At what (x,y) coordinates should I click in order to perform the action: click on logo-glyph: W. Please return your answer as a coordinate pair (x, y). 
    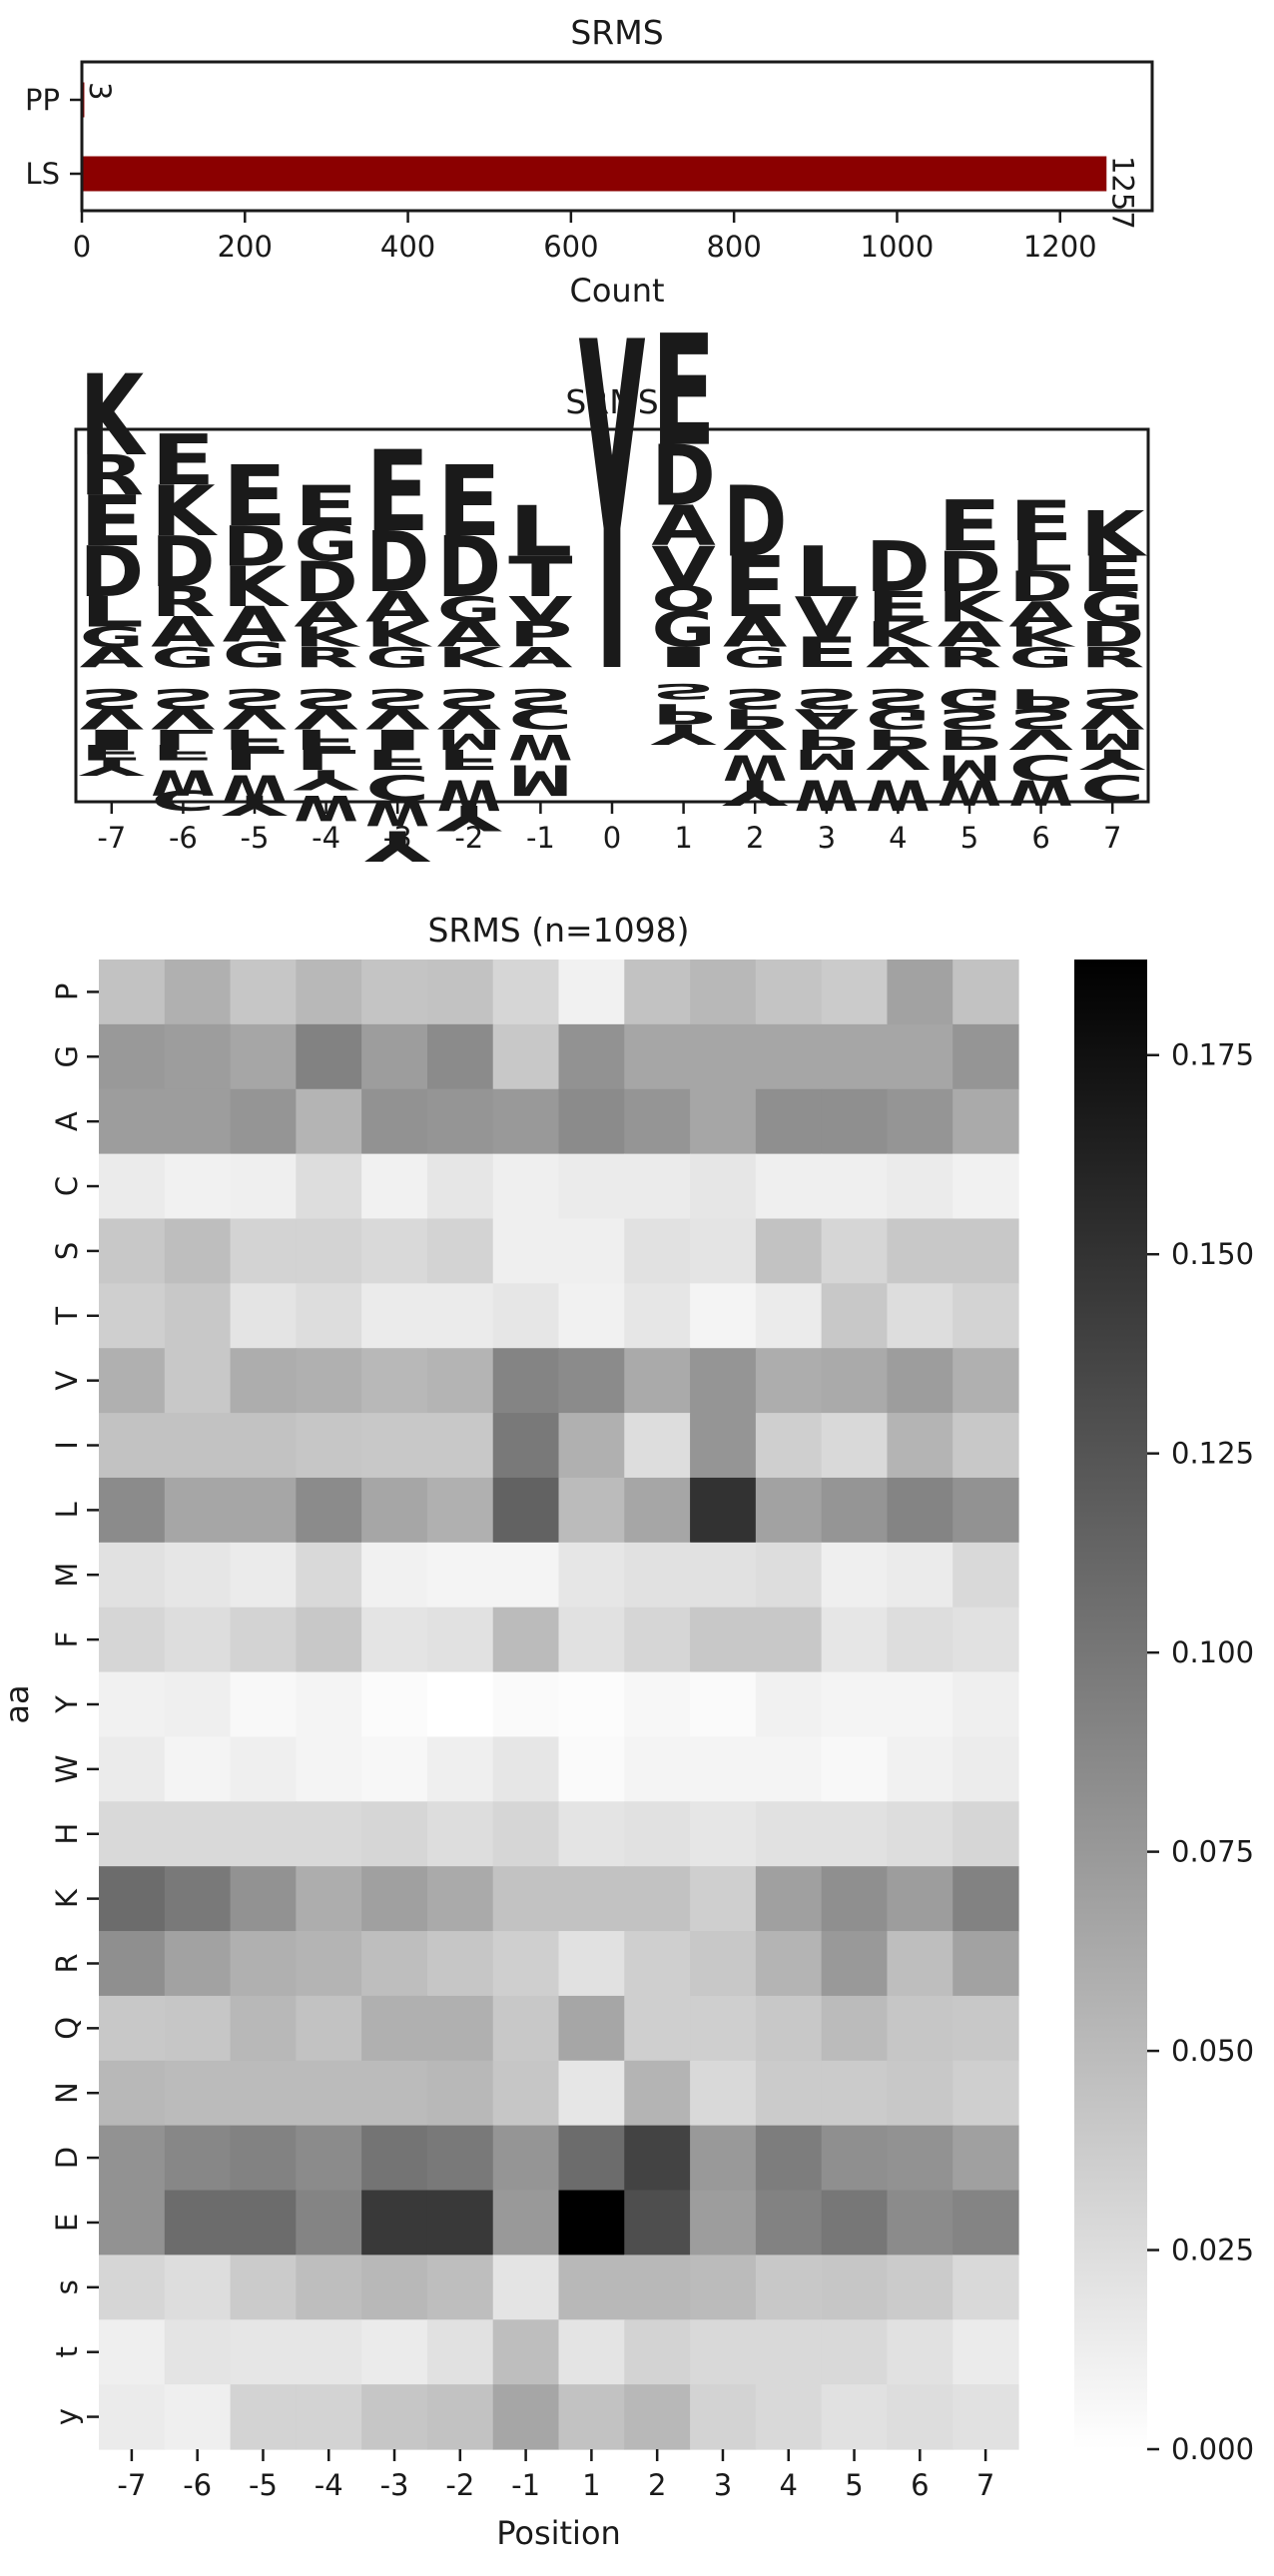
    Looking at the image, I should click on (540, 747).